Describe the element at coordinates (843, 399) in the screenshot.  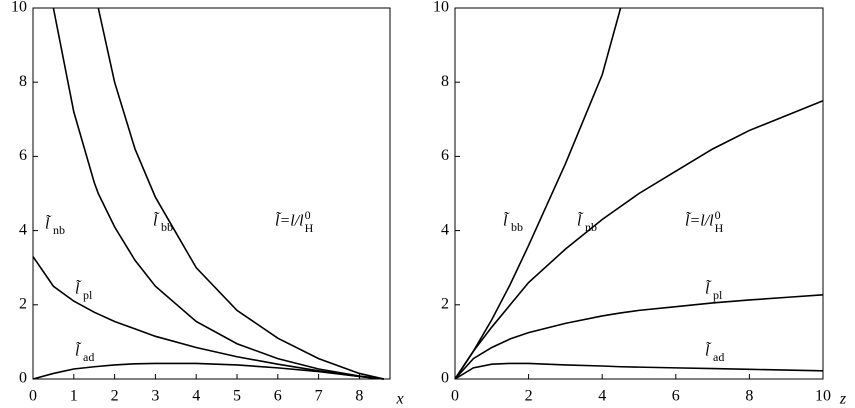
I see `x-axis-label: z` at that location.